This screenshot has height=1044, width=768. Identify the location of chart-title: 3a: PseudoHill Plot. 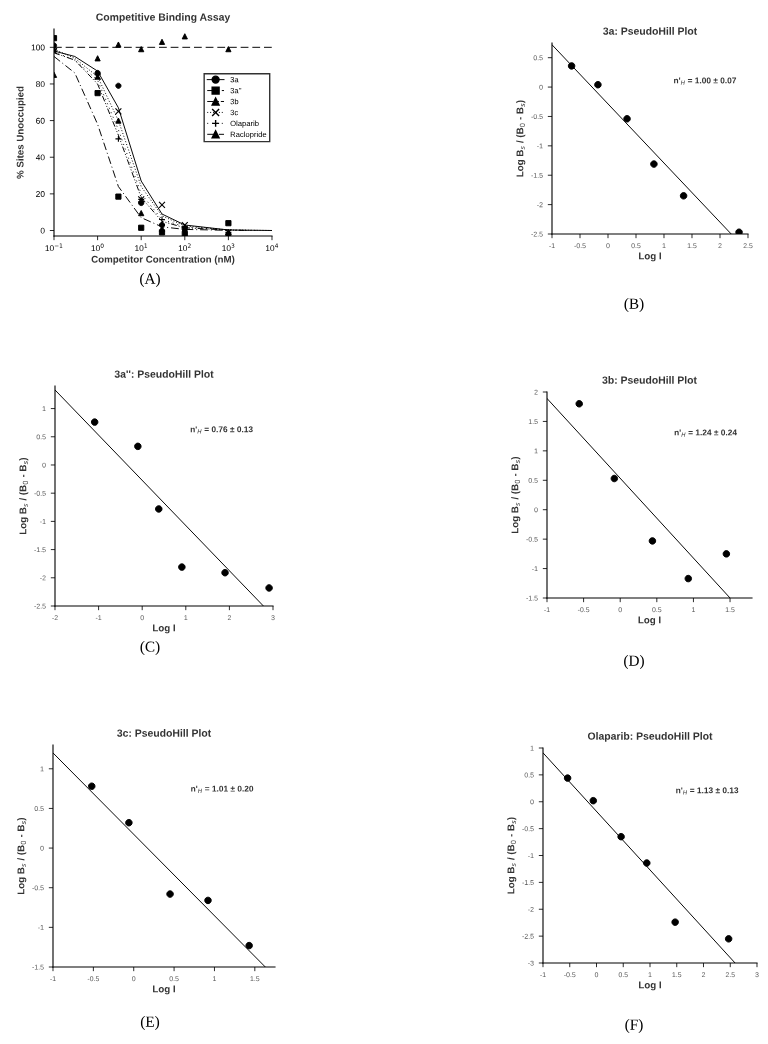
(650, 31).